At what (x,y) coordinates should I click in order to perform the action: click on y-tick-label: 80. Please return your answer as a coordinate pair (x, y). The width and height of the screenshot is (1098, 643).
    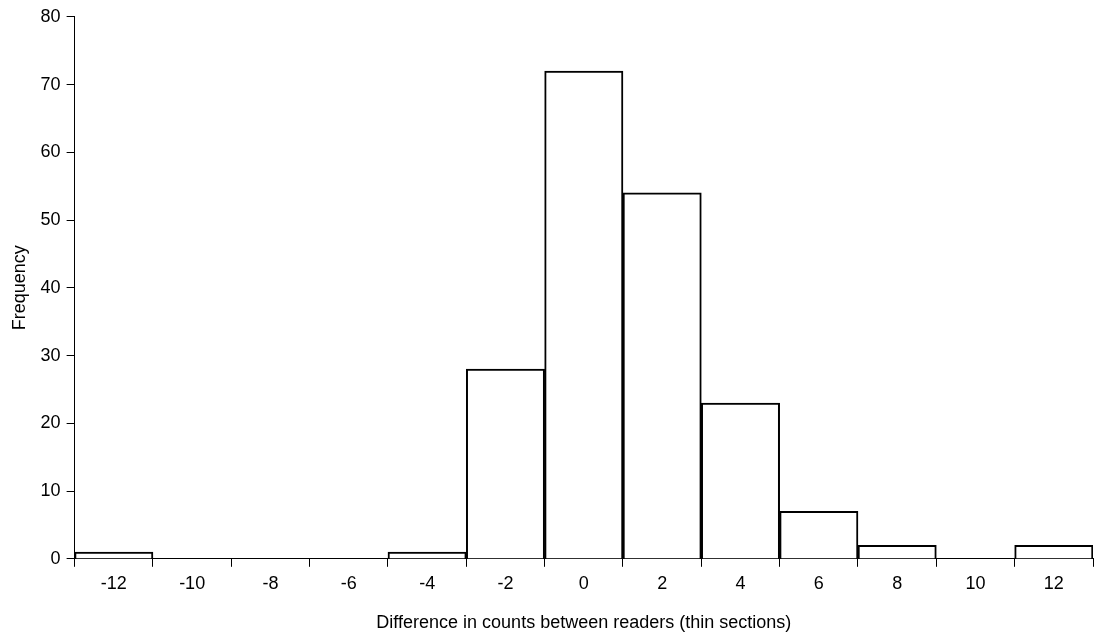
    Looking at the image, I should click on (50, 15).